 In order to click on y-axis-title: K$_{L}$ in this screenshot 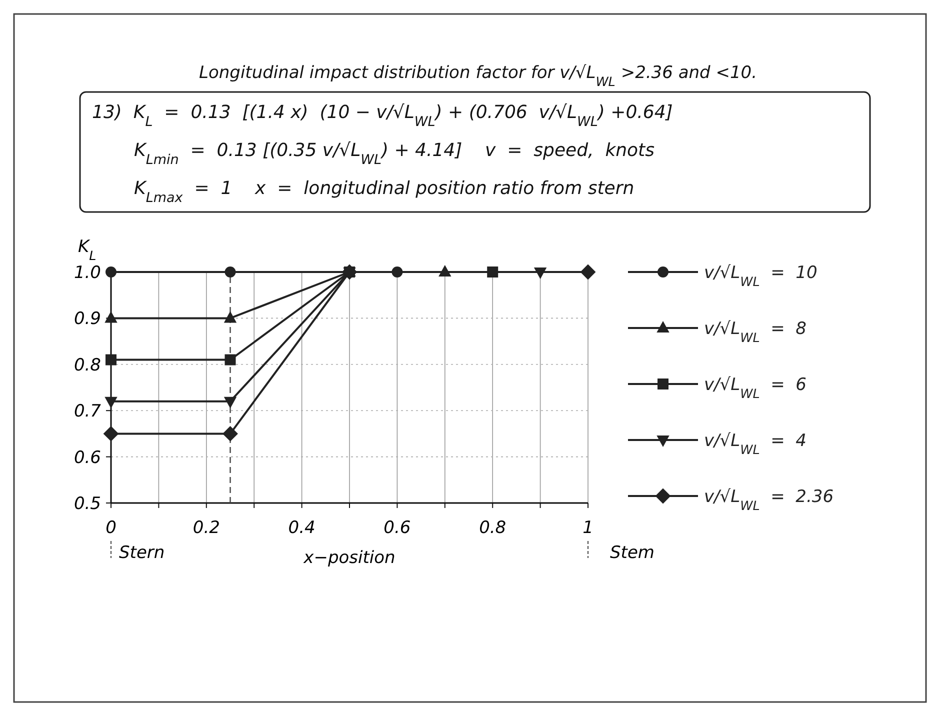, I will do `click(87, 250)`.